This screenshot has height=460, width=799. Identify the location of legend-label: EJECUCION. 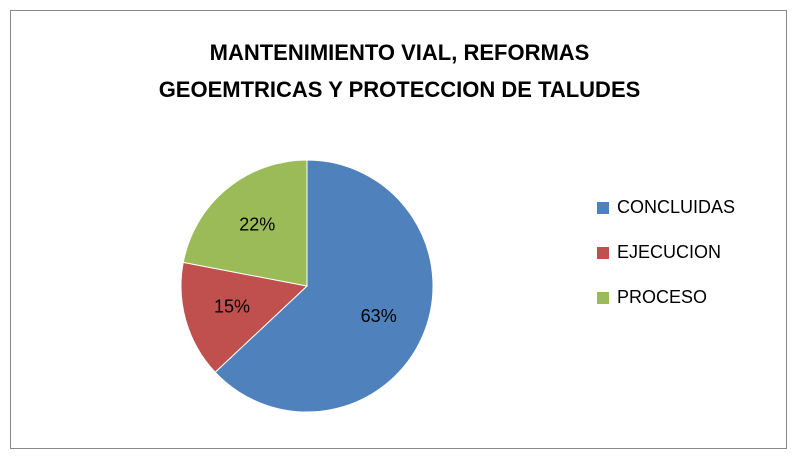
(669, 252).